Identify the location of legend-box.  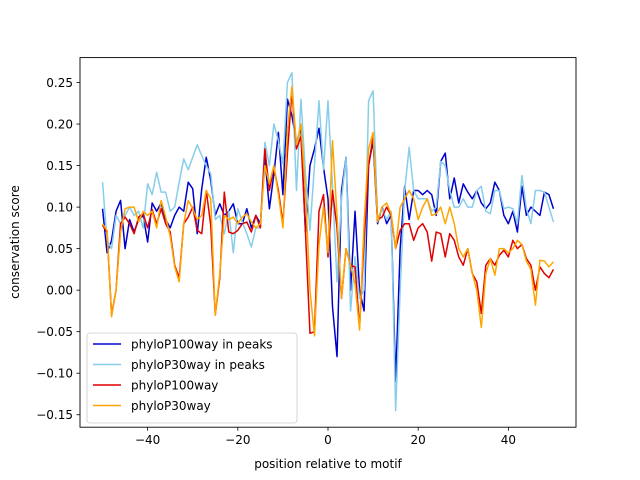
(192, 378).